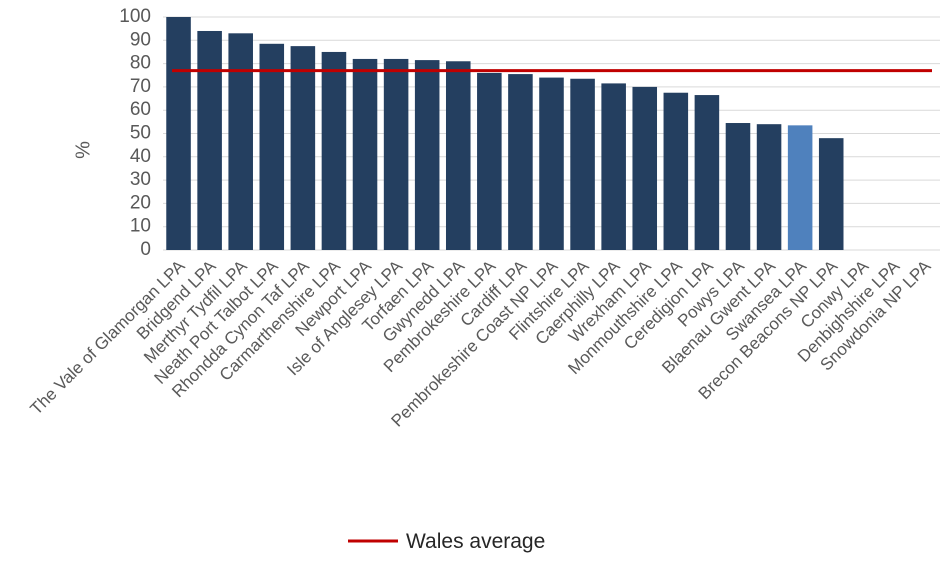  Describe the element at coordinates (140, 109) in the screenshot. I see `y-tick-label: 60` at that location.